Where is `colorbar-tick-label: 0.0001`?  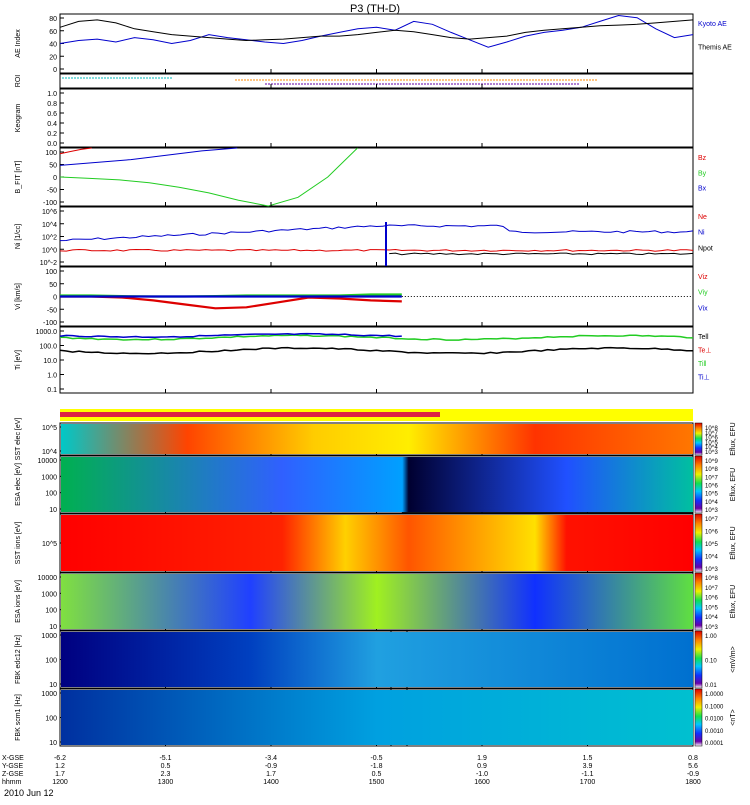
colorbar-tick-label: 0.0001 is located at coordinates (714, 744).